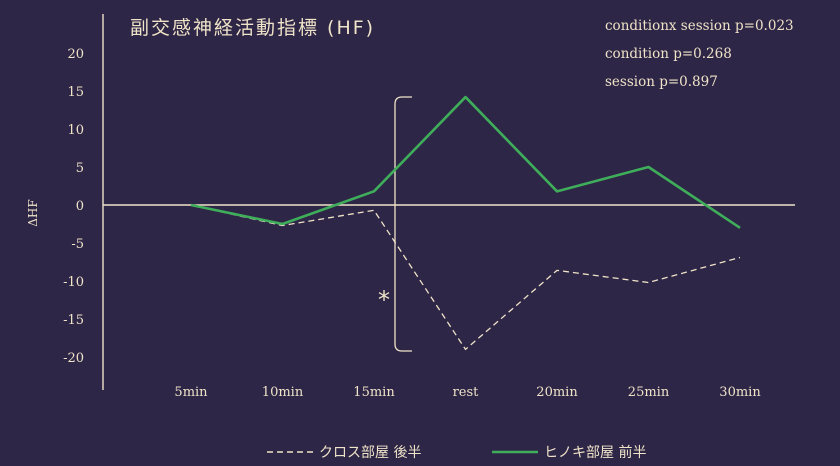 The height and width of the screenshot is (466, 840). What do you see at coordinates (740, 392) in the screenshot?
I see `x-tick-label: 30min` at bounding box center [740, 392].